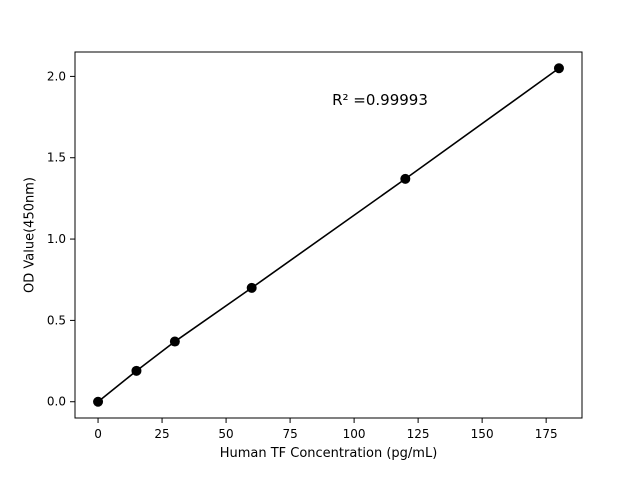 The height and width of the screenshot is (480, 640). I want to click on x-tick-label: 25, so click(161, 434).